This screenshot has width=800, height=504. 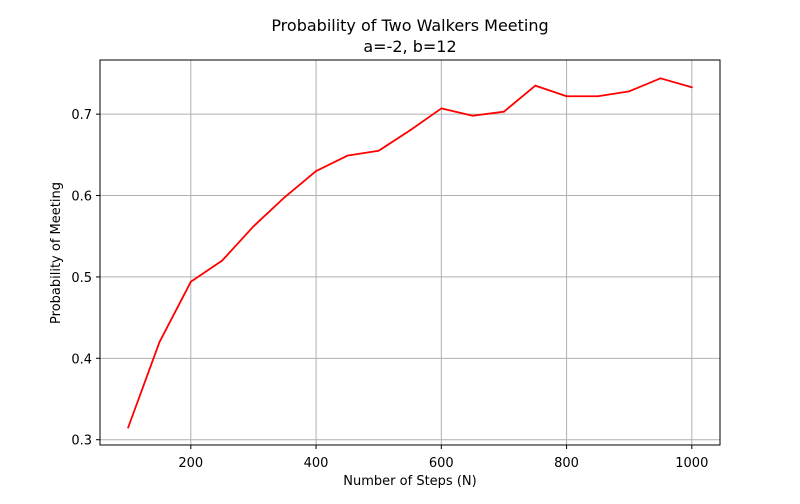 What do you see at coordinates (316, 463) in the screenshot?
I see `x-tick-label: 400` at bounding box center [316, 463].